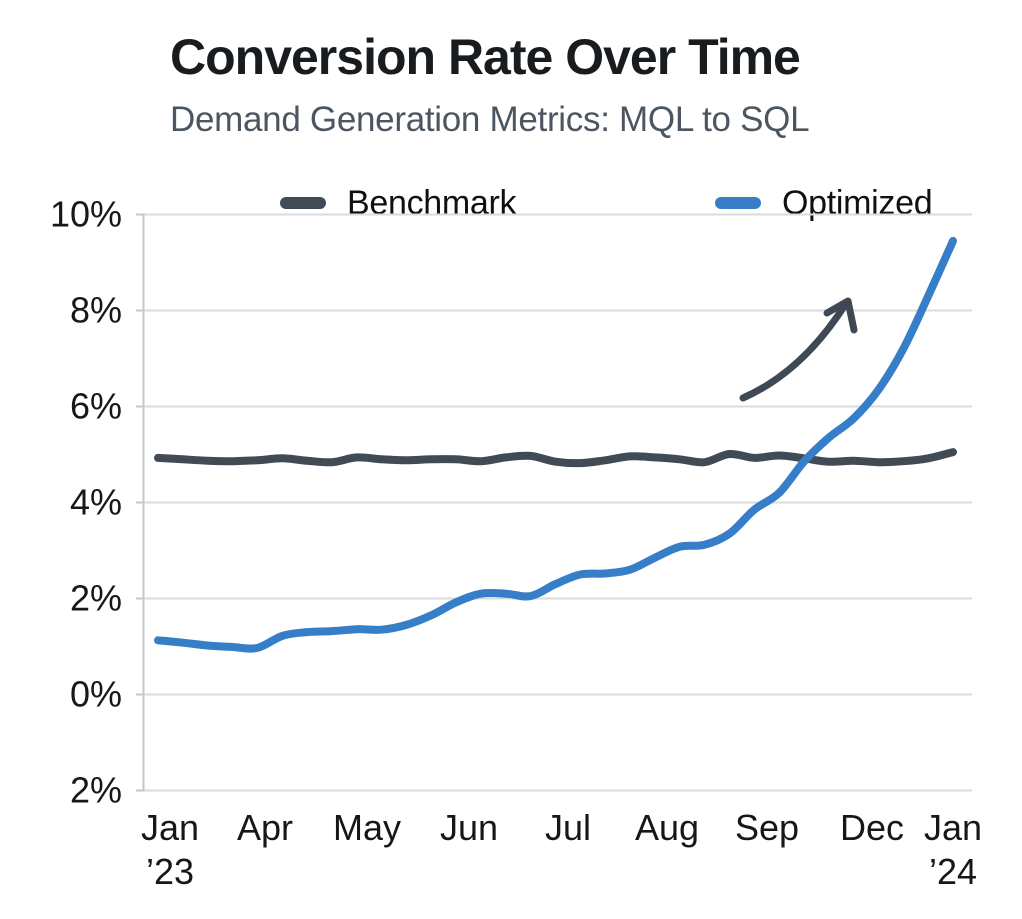  What do you see at coordinates (667, 827) in the screenshot?
I see `x-tick-label: Aug` at bounding box center [667, 827].